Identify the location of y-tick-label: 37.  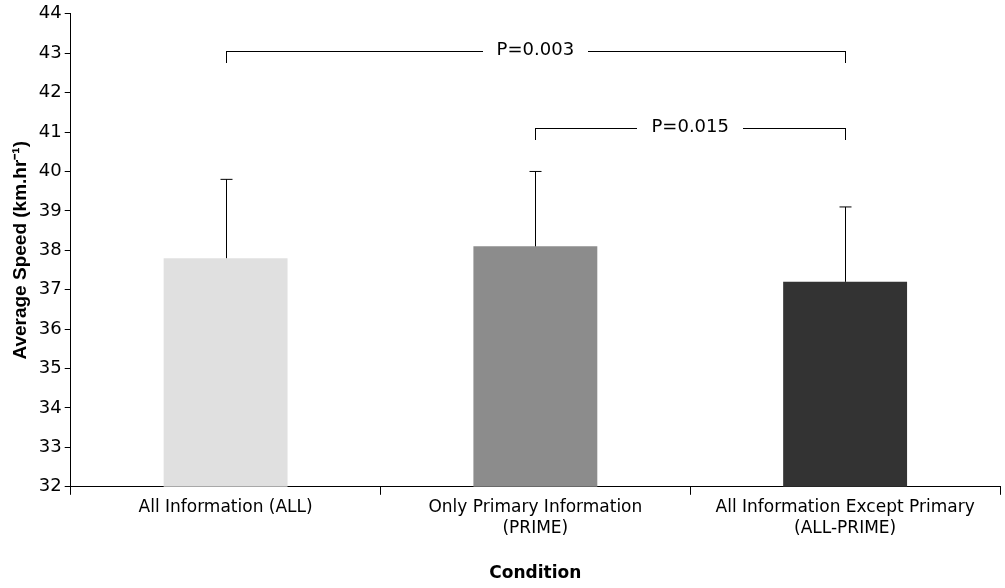
(50, 288).